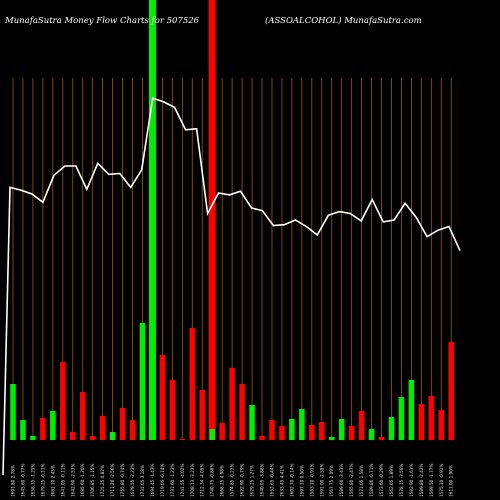 This screenshot has height=500, width=500. I want to click on x-tick-label: 1712.34 -4.05%, so click(202, 480).